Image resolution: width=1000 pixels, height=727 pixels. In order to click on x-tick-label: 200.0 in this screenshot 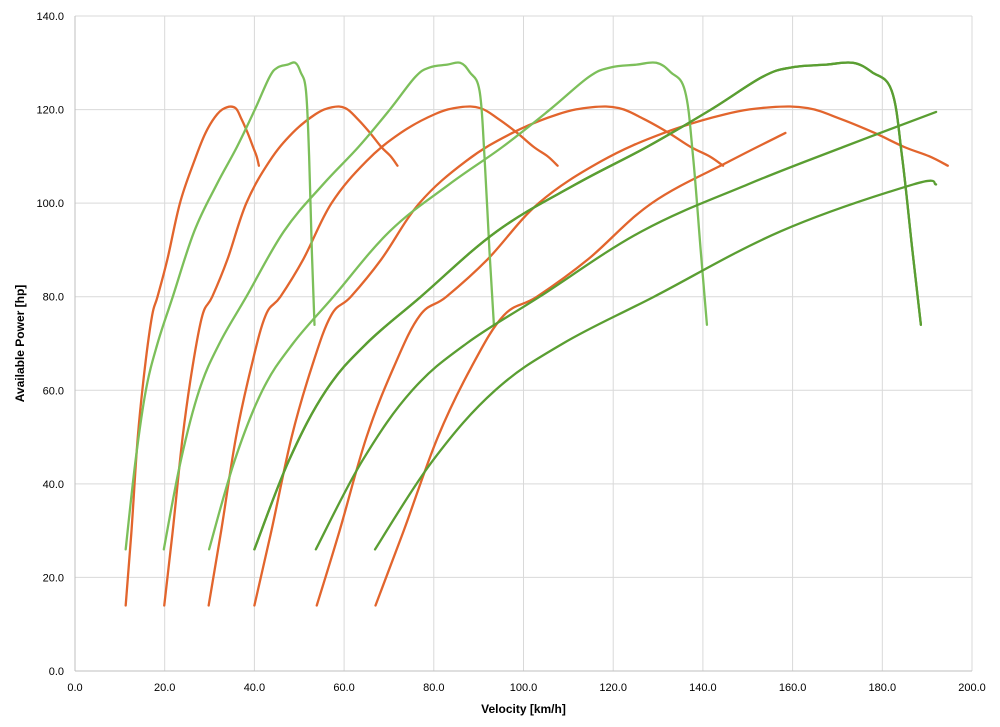, I will do `click(972, 688)`.